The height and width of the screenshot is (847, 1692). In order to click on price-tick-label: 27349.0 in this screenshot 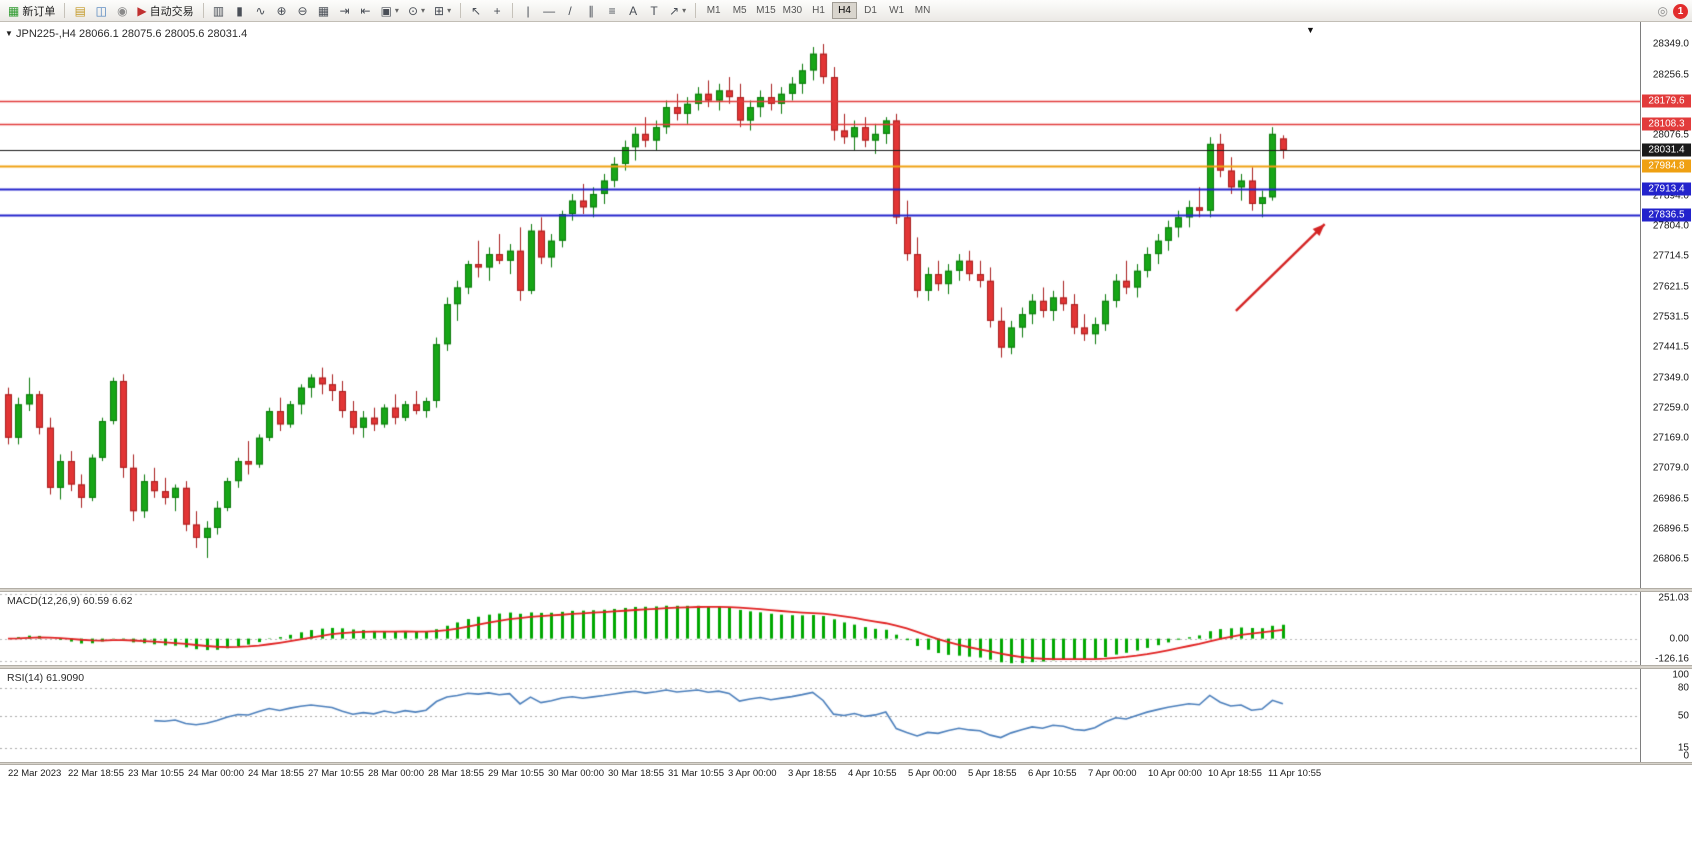, I will do `click(1670, 378)`.